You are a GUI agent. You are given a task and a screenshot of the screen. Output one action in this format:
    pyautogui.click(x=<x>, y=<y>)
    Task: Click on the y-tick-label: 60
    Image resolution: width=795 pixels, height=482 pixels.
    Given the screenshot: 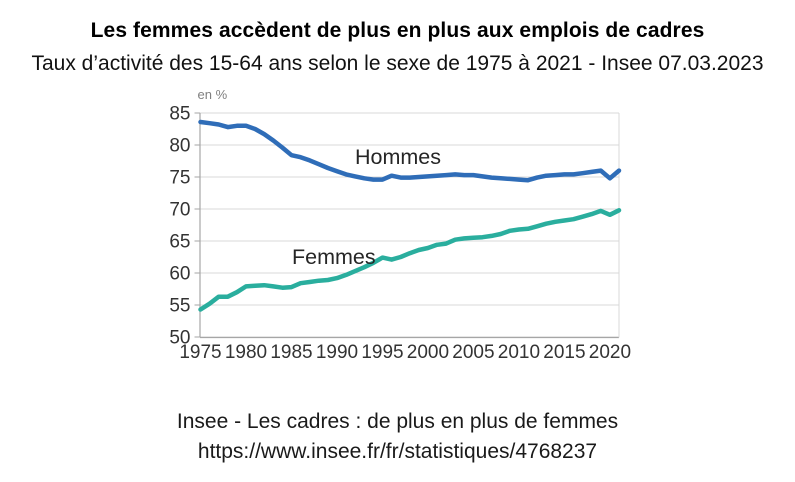 What is the action you would take?
    pyautogui.click(x=179, y=274)
    